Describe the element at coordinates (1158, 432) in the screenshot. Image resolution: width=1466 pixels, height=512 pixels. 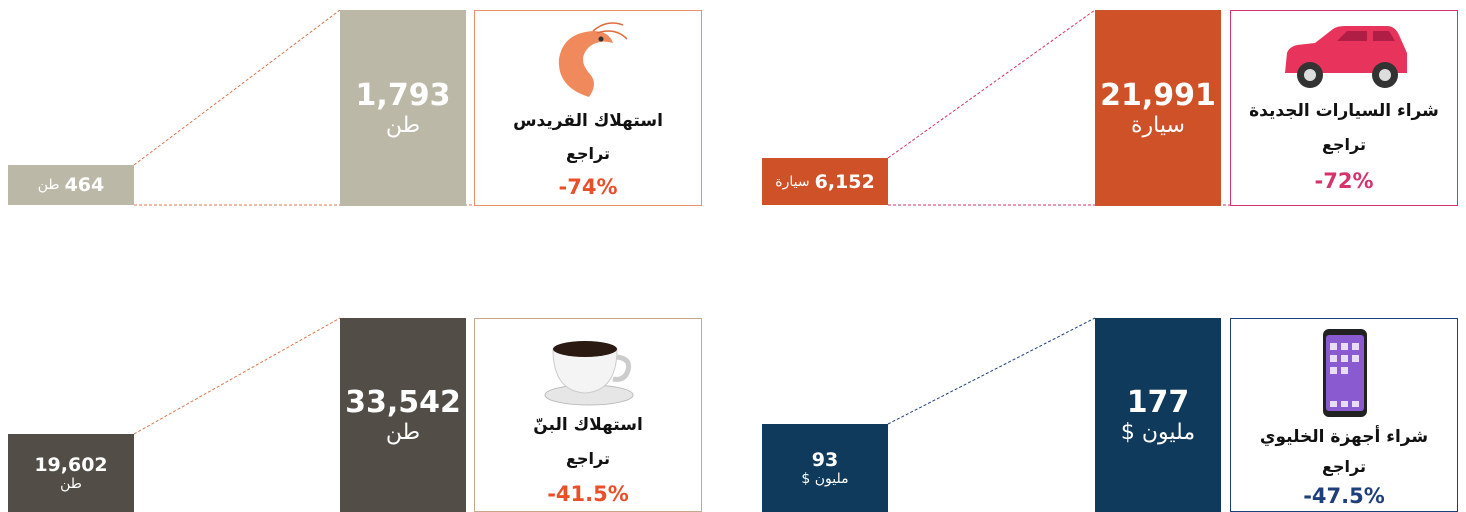
I see `big-unit: مليون $` at that location.